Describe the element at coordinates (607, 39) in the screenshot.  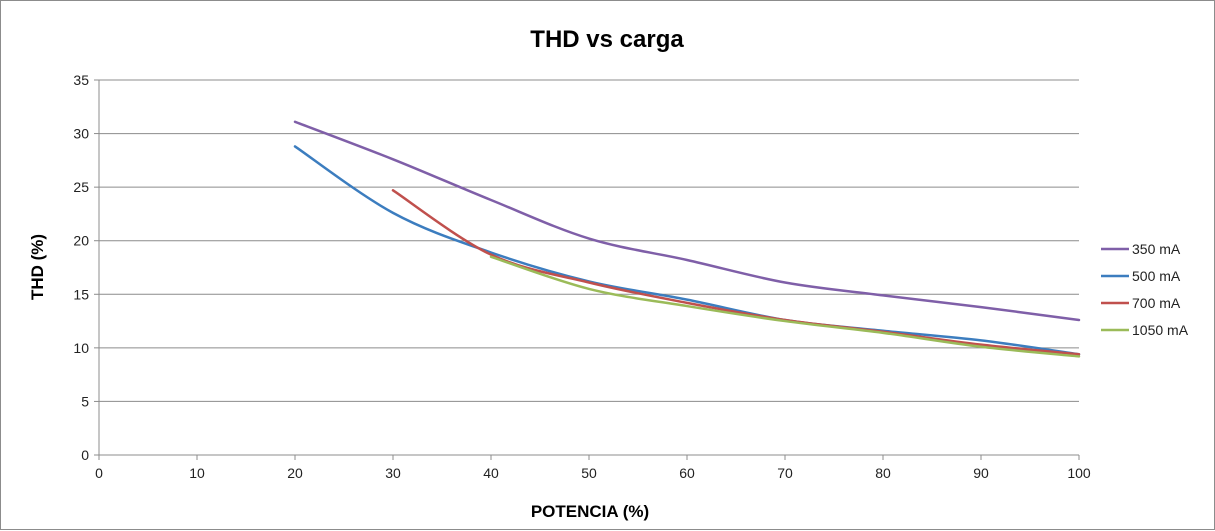
I see `chart-title: THD vs carga` at that location.